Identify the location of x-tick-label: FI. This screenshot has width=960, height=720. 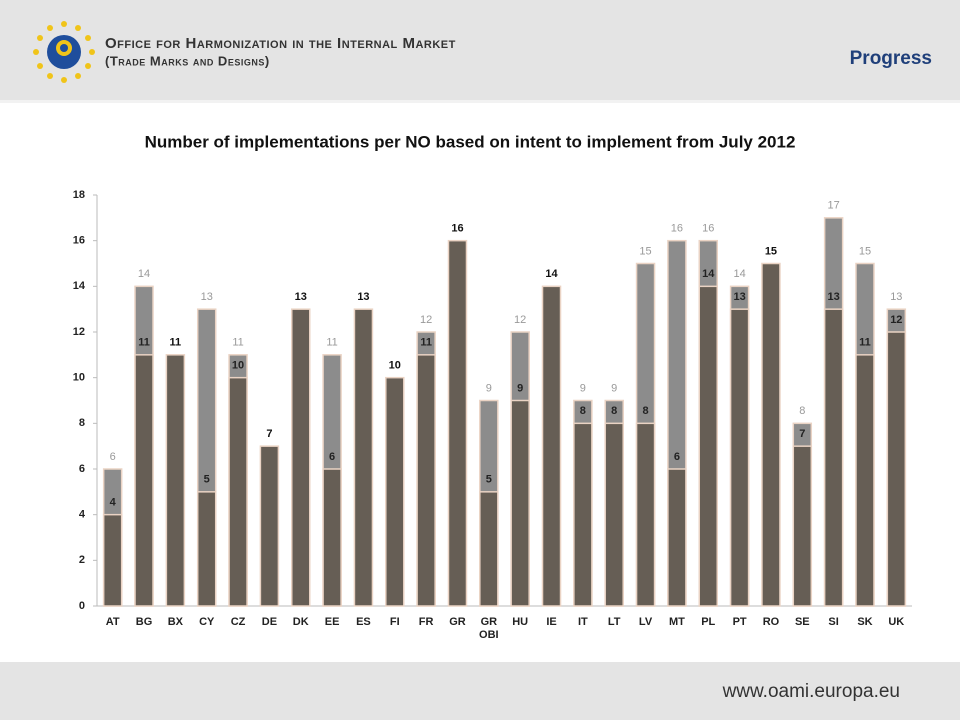
(394, 622).